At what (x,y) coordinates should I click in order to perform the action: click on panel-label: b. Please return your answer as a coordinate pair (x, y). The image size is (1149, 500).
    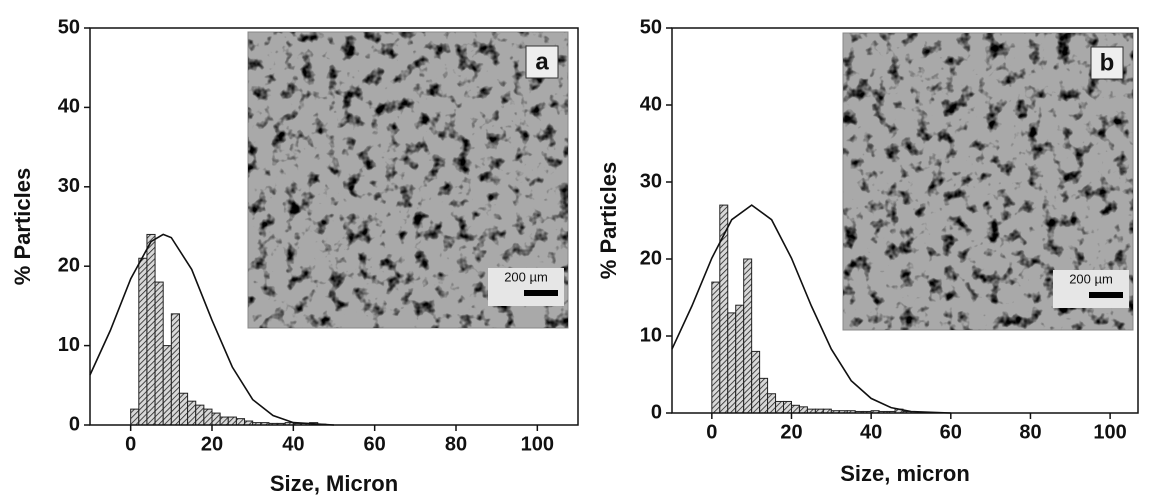
    Looking at the image, I should click on (1107, 62).